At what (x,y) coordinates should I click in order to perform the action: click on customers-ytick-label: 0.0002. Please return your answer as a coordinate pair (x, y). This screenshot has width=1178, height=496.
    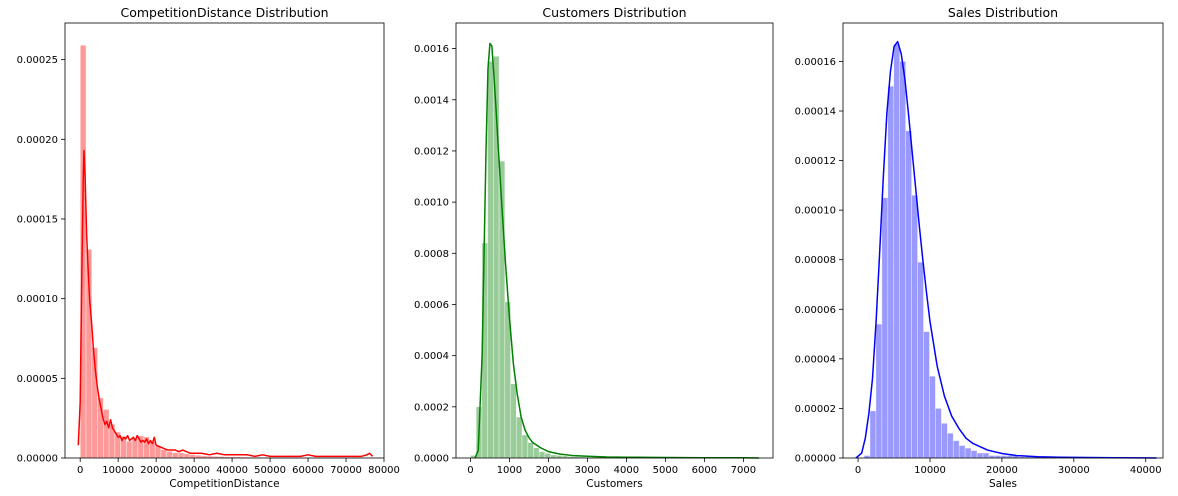
    Looking at the image, I should click on (431, 407).